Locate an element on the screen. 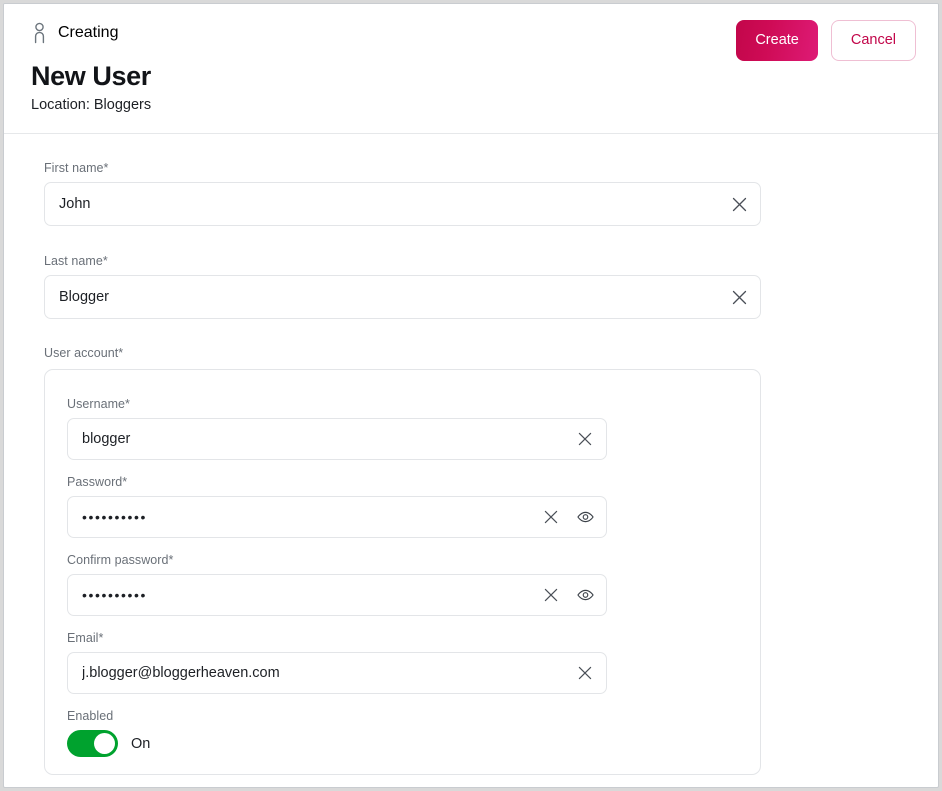 The image size is (942, 791). password-label: Password* is located at coordinates (97, 482).